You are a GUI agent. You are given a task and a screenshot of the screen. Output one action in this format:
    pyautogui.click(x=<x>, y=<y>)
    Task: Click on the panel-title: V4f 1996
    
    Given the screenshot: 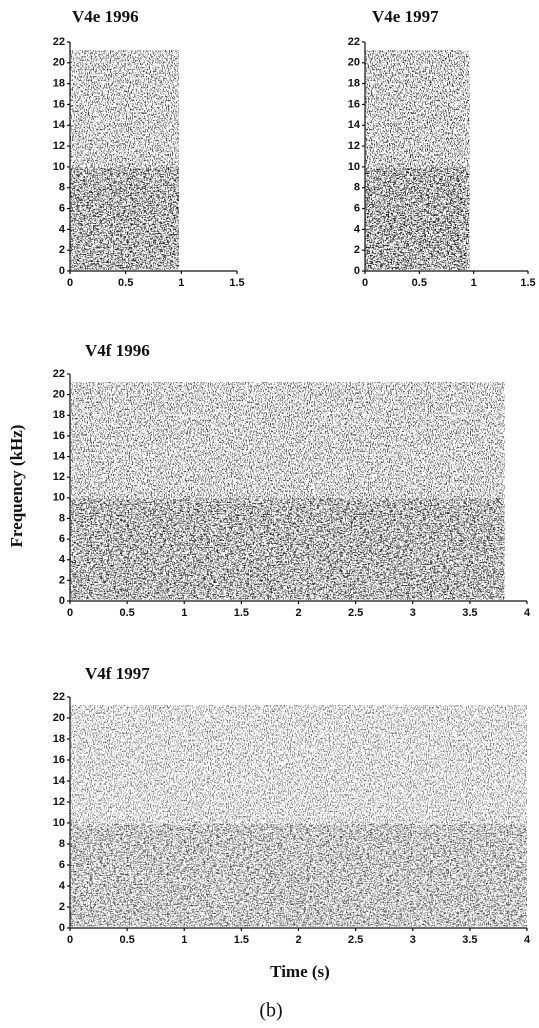 What is the action you would take?
    pyautogui.click(x=117, y=350)
    